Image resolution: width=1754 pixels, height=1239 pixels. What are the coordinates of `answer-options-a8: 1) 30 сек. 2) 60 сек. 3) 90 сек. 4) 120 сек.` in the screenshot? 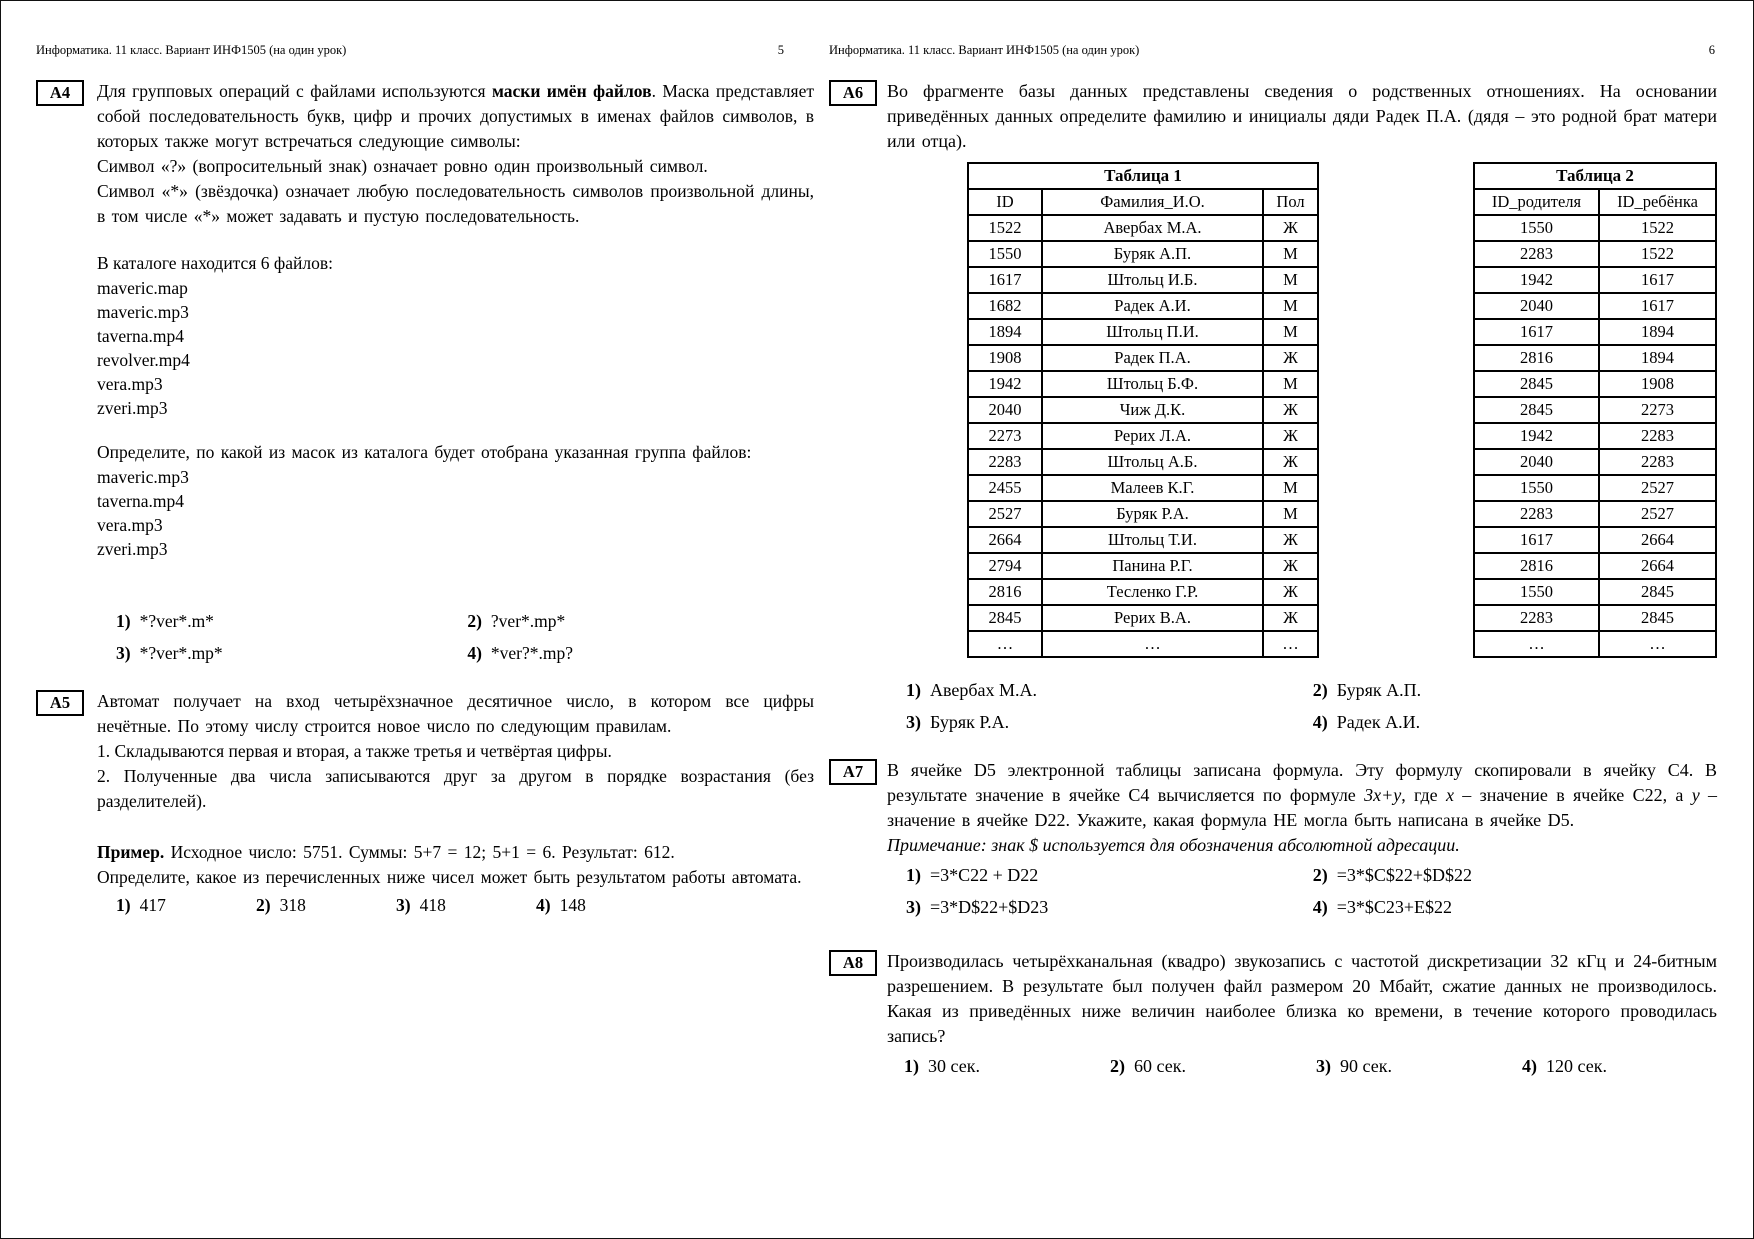 It's located at (1302, 1070).